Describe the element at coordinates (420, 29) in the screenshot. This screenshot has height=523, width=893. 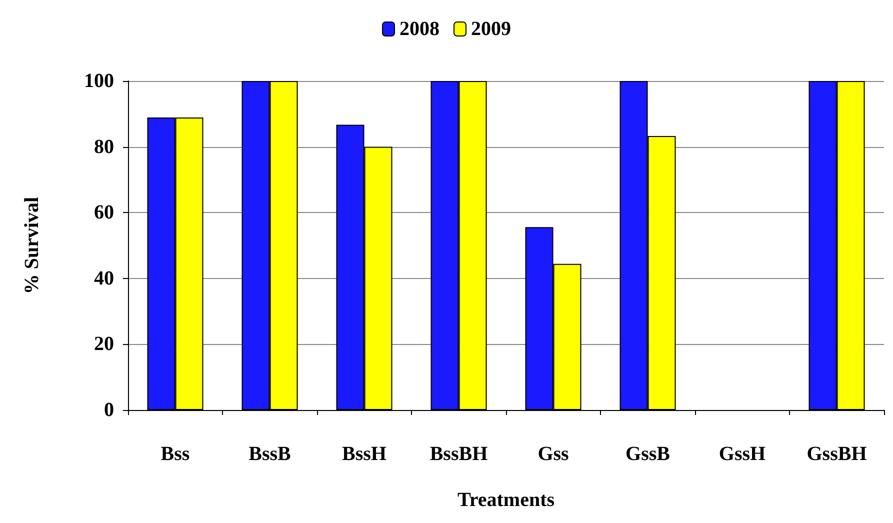
I see `legend-label: 2008` at that location.